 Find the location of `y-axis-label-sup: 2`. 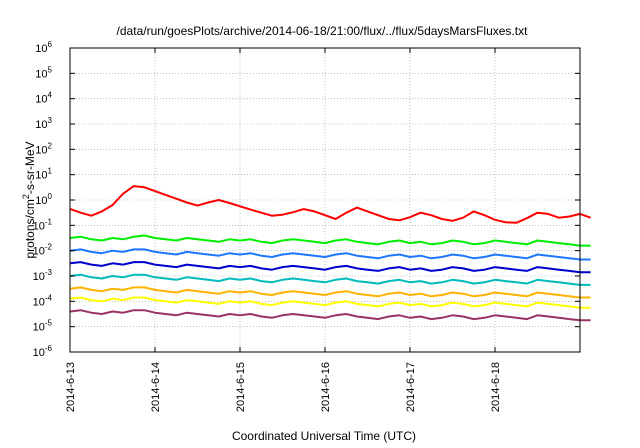

y-axis-label-sup: 2 is located at coordinates (26, 196).